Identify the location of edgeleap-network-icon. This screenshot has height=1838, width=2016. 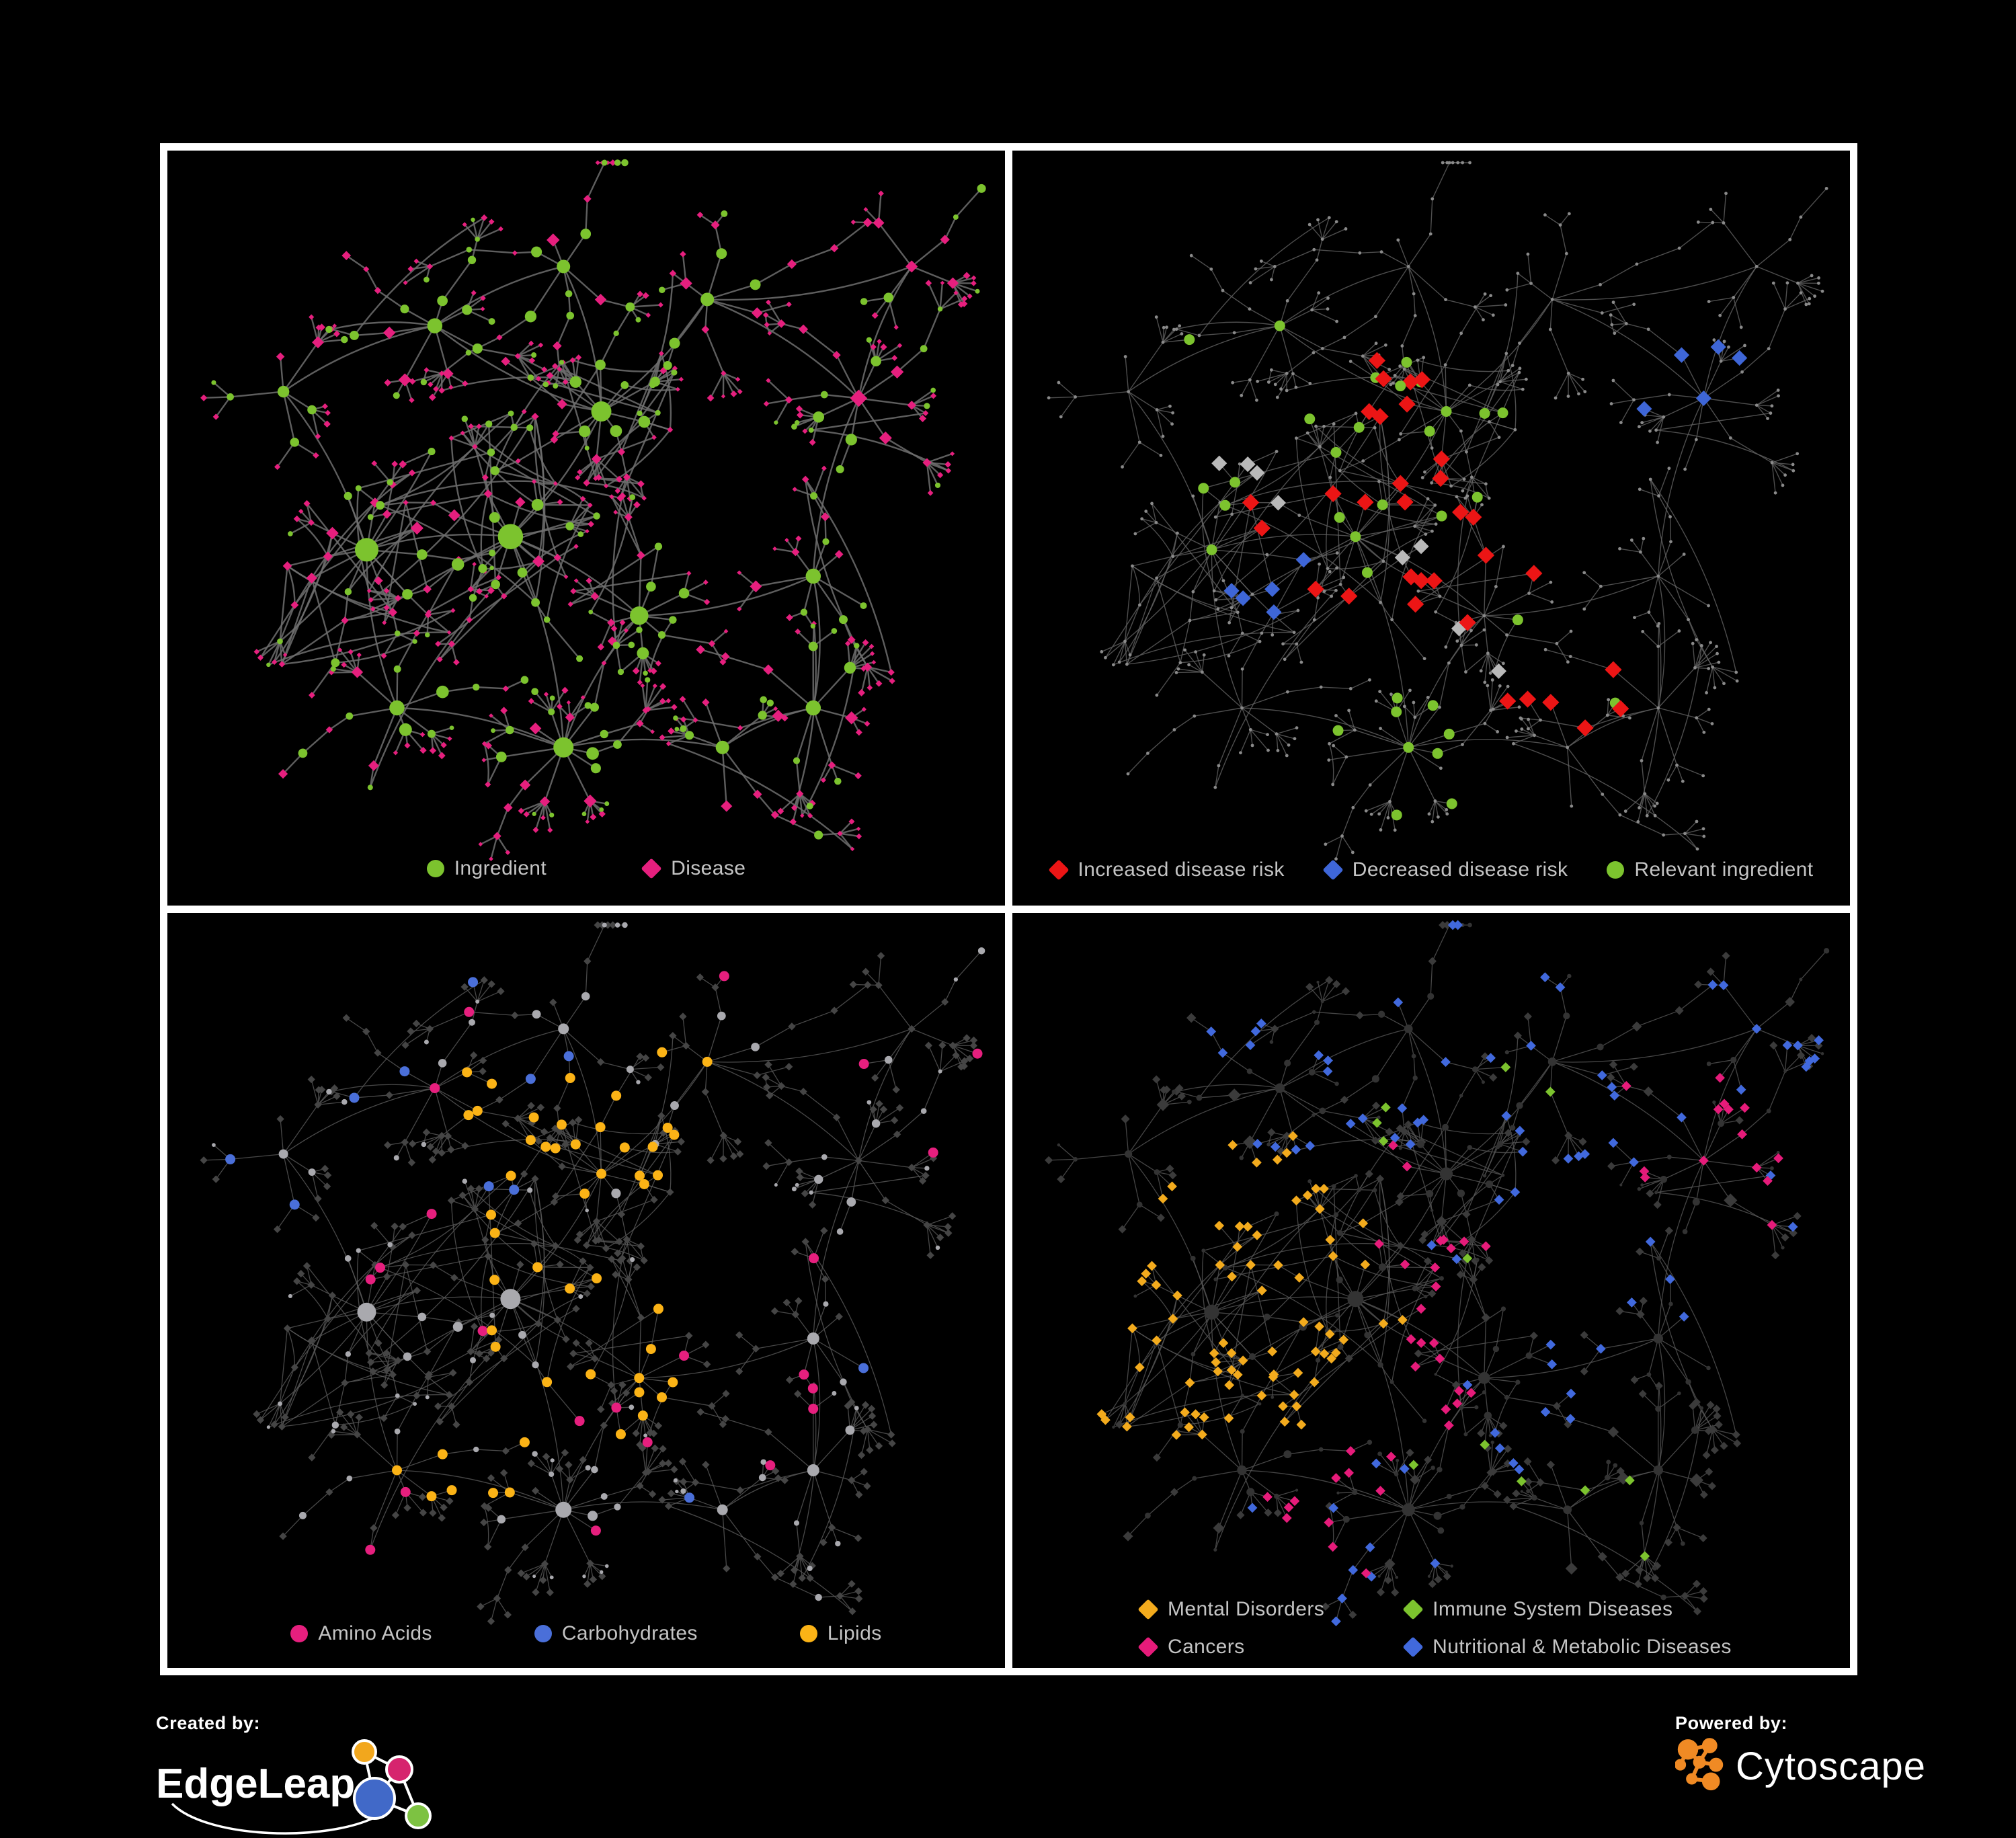
(391, 1785).